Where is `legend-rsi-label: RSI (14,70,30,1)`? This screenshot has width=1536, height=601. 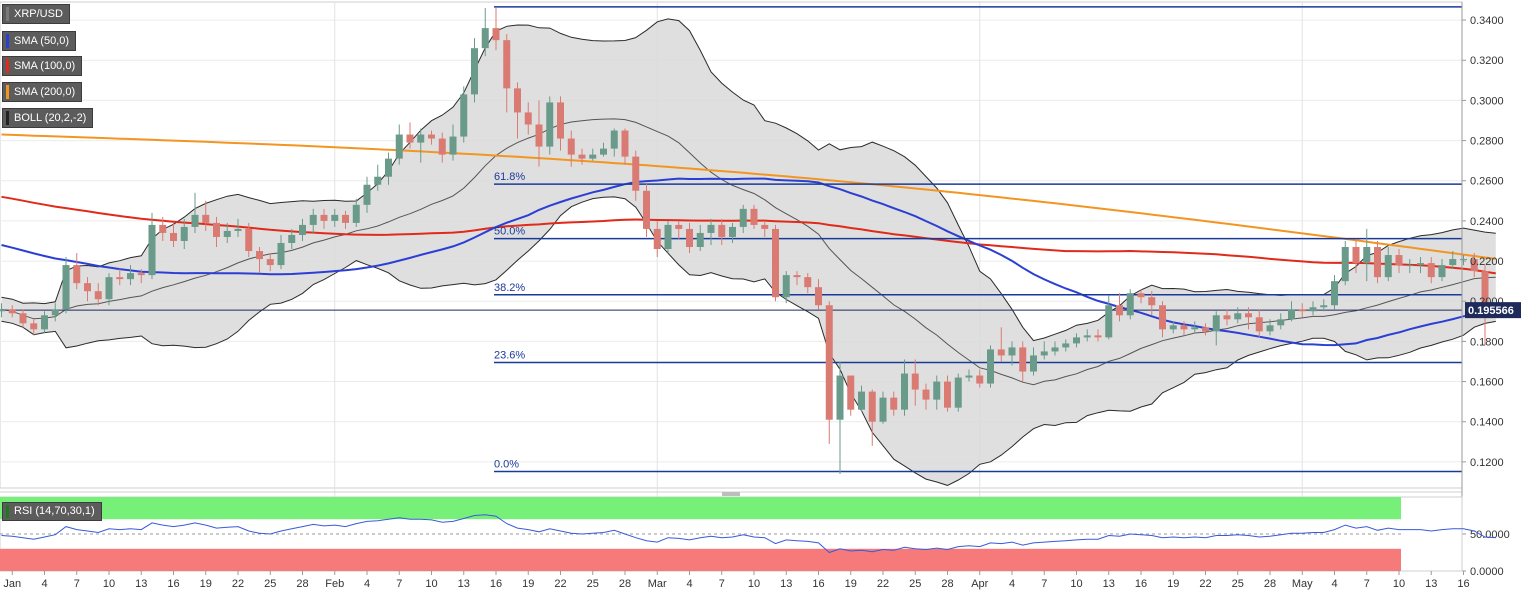
legend-rsi-label: RSI (14,70,30,1) is located at coordinates (54, 511).